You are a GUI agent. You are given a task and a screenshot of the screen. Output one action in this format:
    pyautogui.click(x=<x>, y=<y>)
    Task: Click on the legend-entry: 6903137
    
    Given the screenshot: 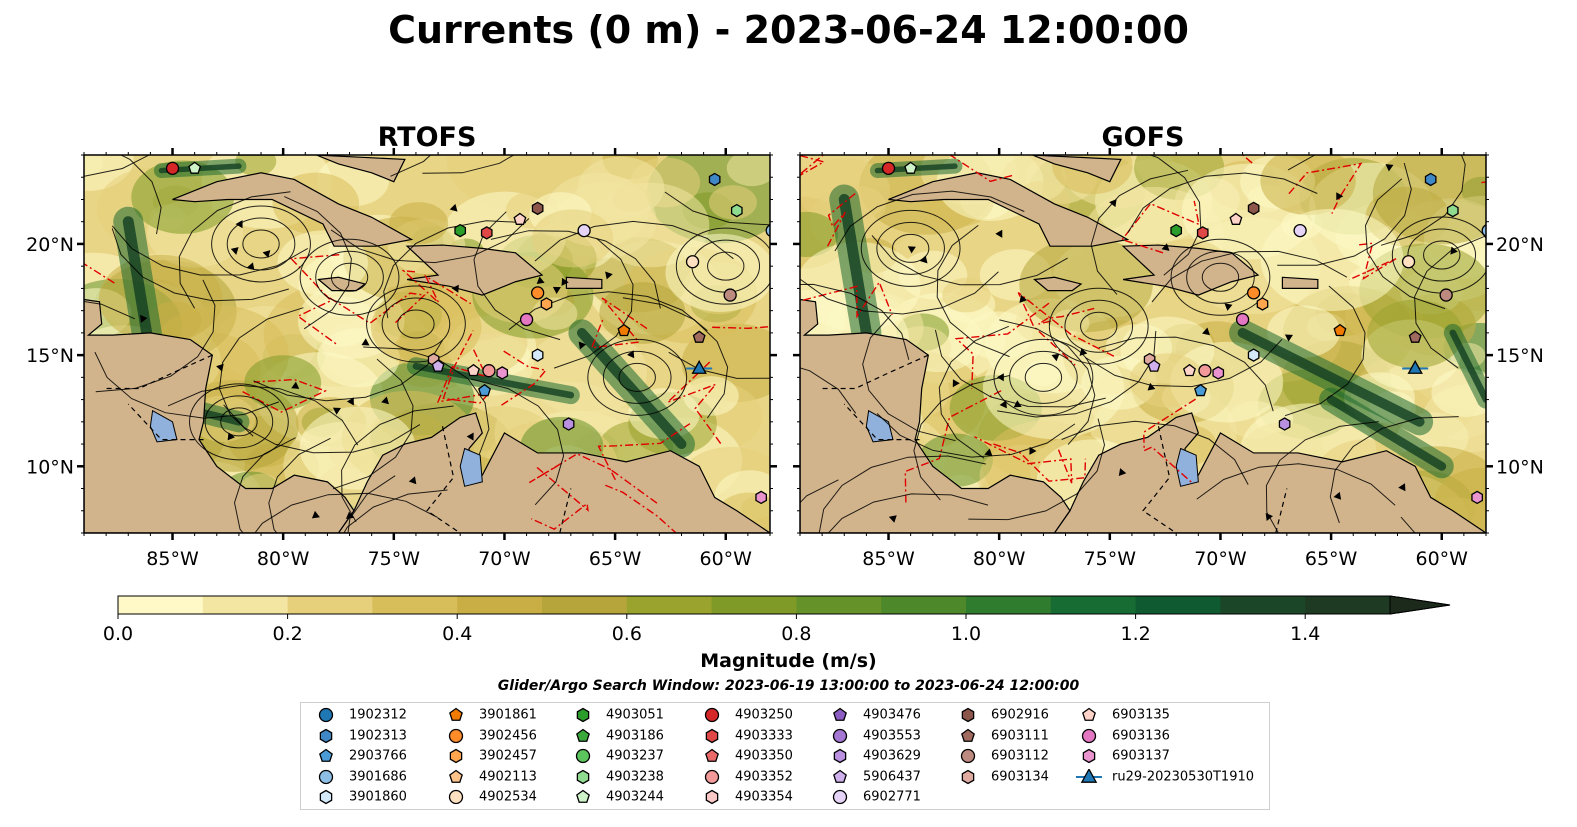 What is the action you would take?
    pyautogui.click(x=1122, y=756)
    